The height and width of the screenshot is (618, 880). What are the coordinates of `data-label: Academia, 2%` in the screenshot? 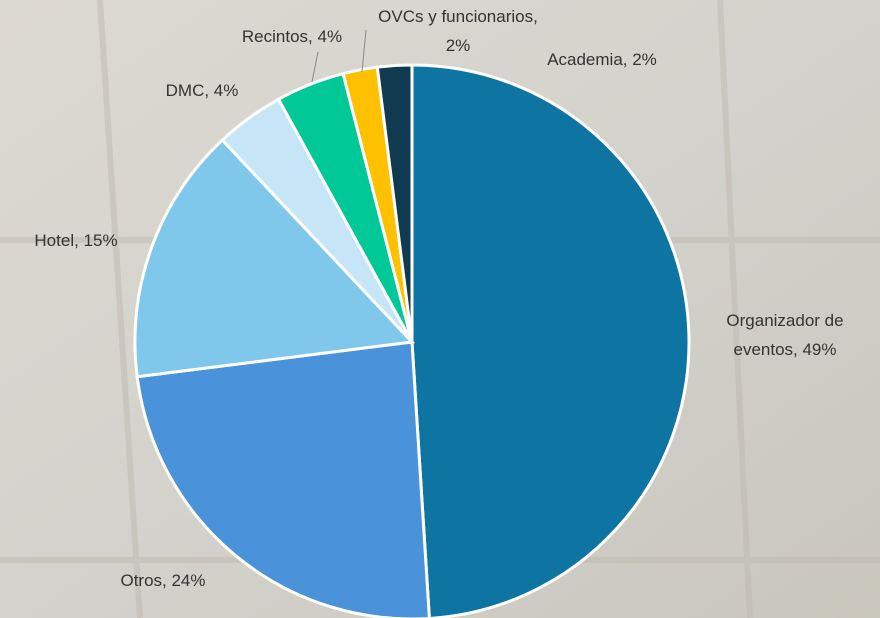 It's located at (602, 59).